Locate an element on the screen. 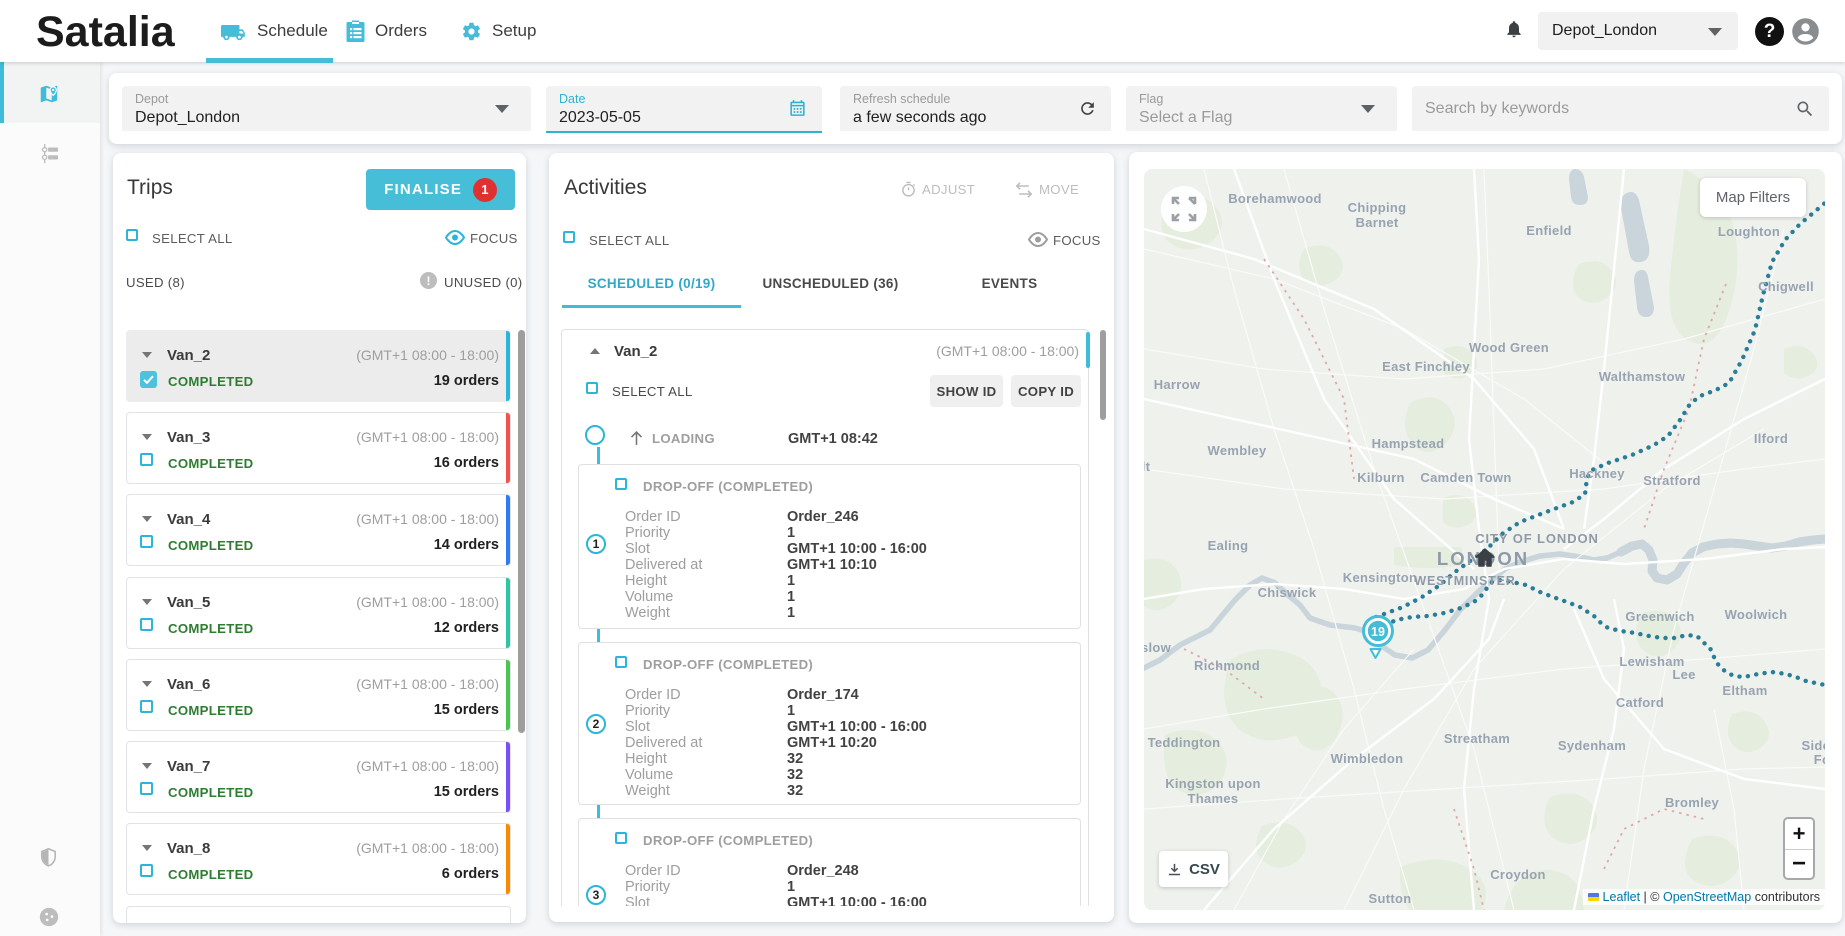 The image size is (1845, 936). svg-text: Lee is located at coordinates (1683, 674).